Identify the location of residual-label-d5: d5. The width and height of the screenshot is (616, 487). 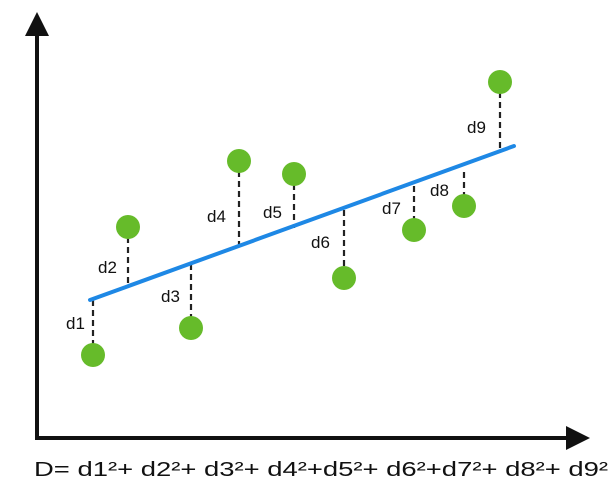
(272, 212).